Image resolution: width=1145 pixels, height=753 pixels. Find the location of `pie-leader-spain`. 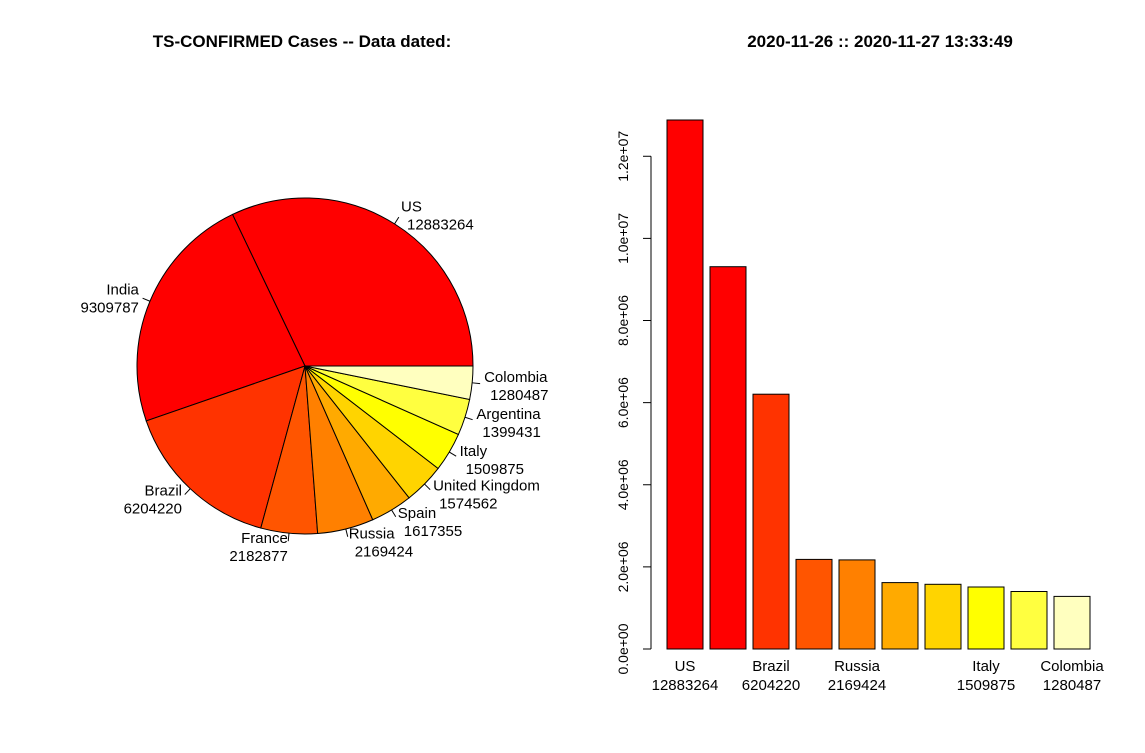

pie-leader-spain is located at coordinates (394, 513).